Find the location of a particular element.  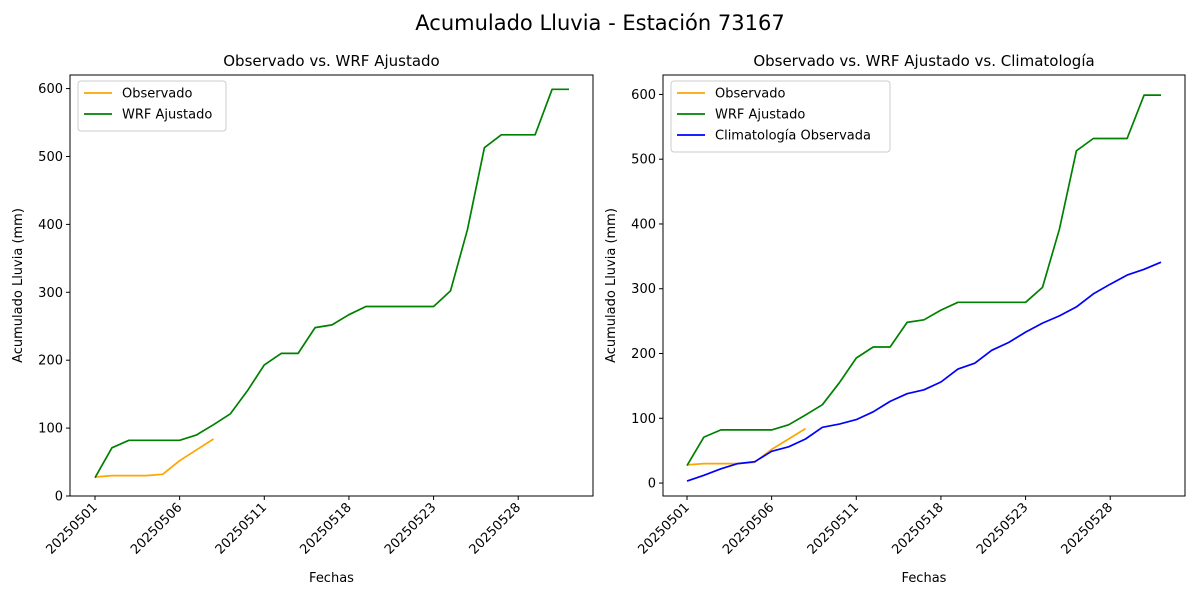

figure-suptitle: Acumulado Lluvia - Estación 73167 is located at coordinates (599, 23).